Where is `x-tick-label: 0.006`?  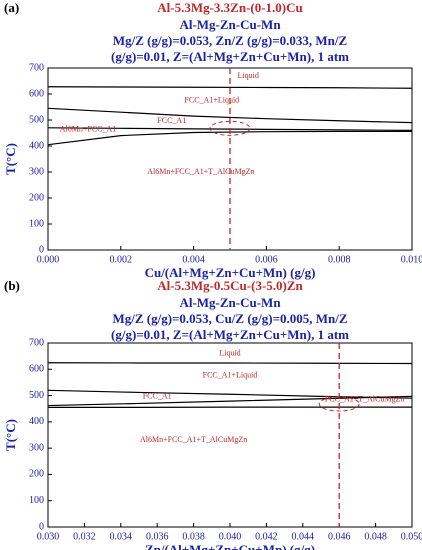
x-tick-label: 0.006 is located at coordinates (266, 259).